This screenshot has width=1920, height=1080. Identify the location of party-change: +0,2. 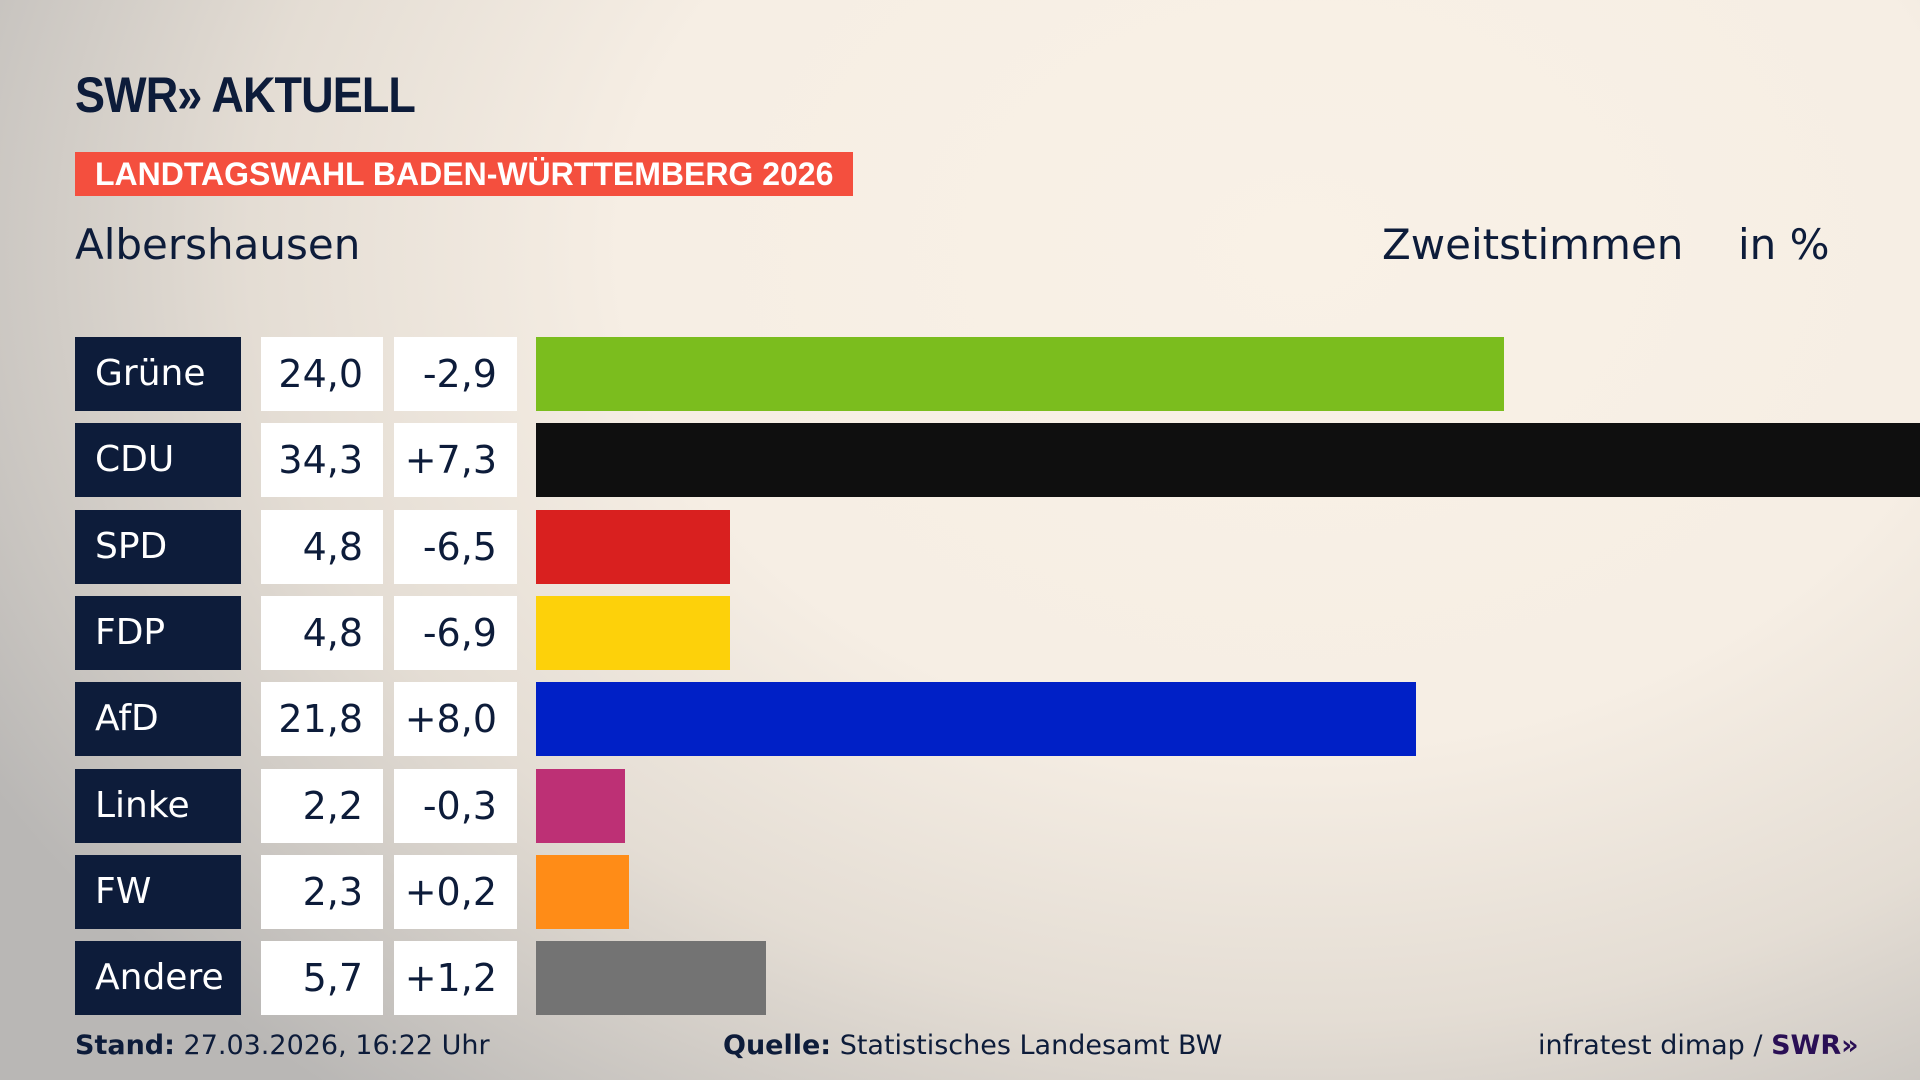
(455, 891).